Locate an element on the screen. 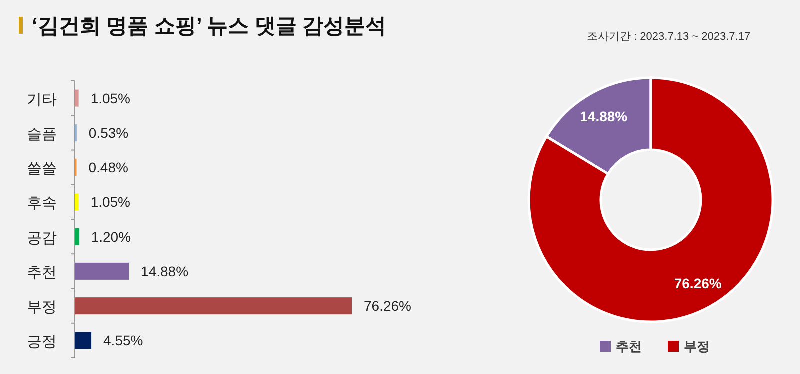 The image size is (800, 374). y-tick-label: 공감 is located at coordinates (42, 238).